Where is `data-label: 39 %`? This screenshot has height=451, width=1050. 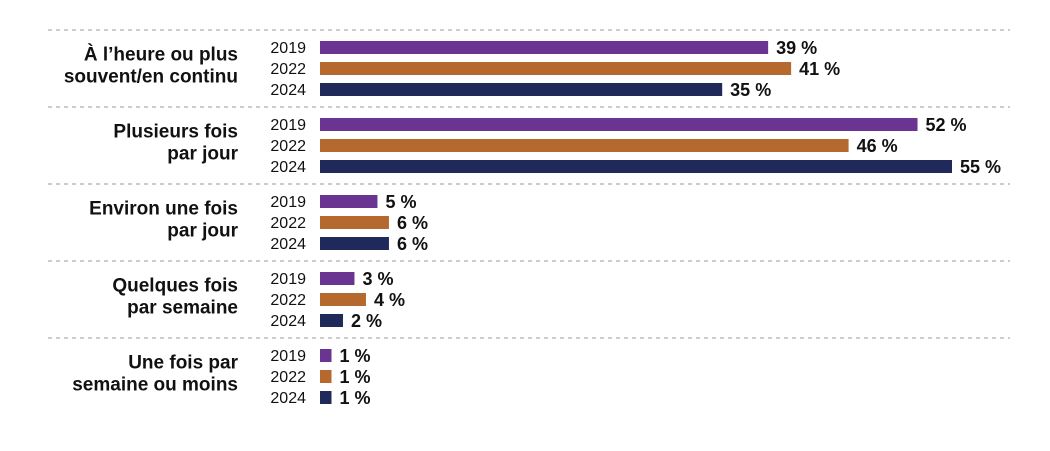 data-label: 39 % is located at coordinates (796, 48).